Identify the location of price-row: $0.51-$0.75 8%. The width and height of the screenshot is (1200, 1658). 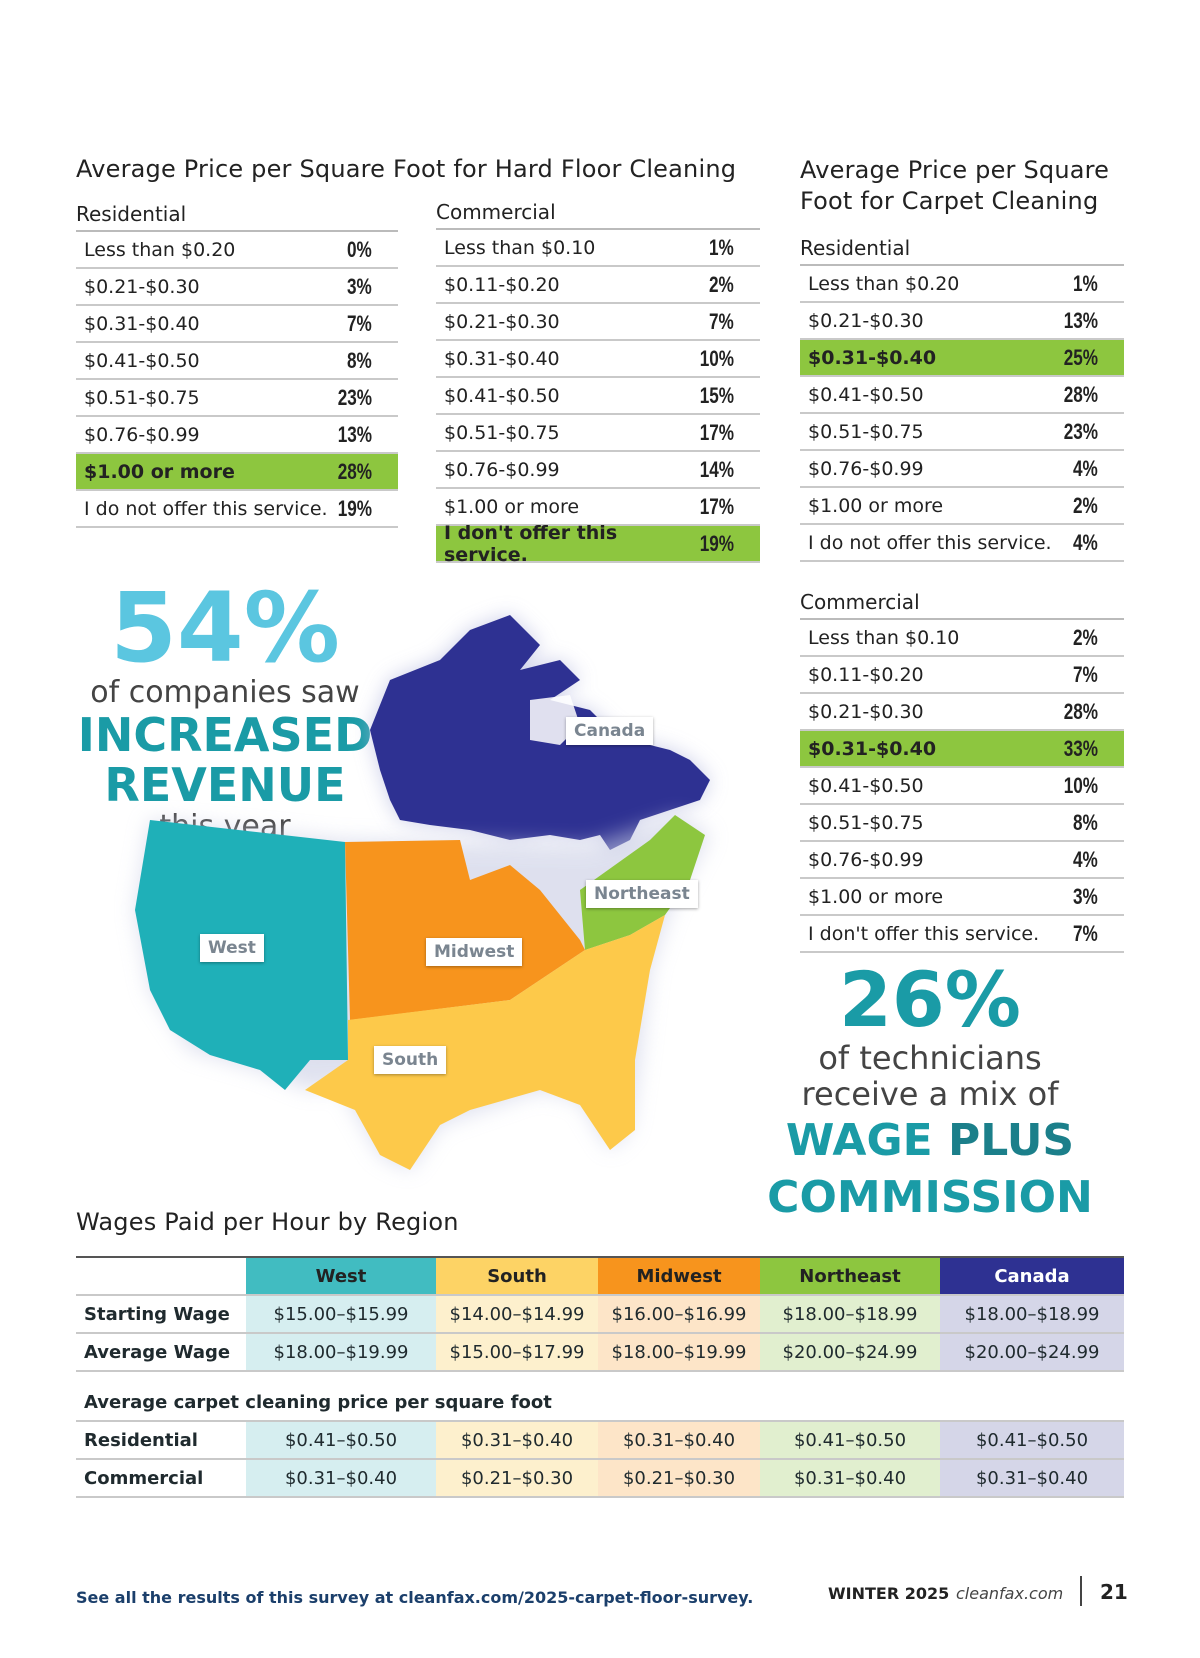
(962, 823).